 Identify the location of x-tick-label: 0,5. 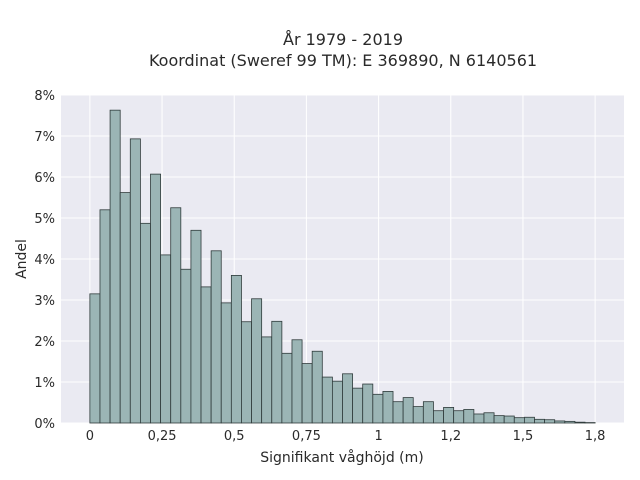
(234, 436).